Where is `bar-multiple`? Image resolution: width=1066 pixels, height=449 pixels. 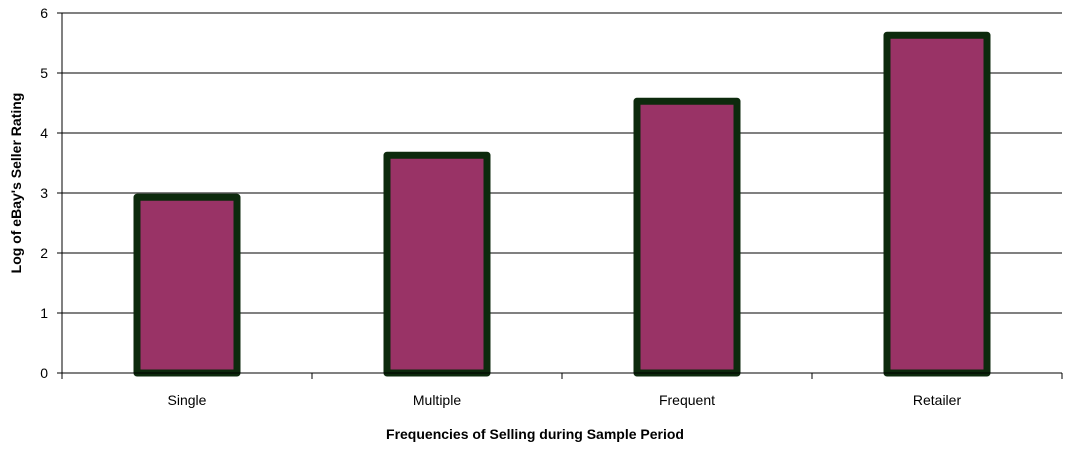 bar-multiple is located at coordinates (437, 264).